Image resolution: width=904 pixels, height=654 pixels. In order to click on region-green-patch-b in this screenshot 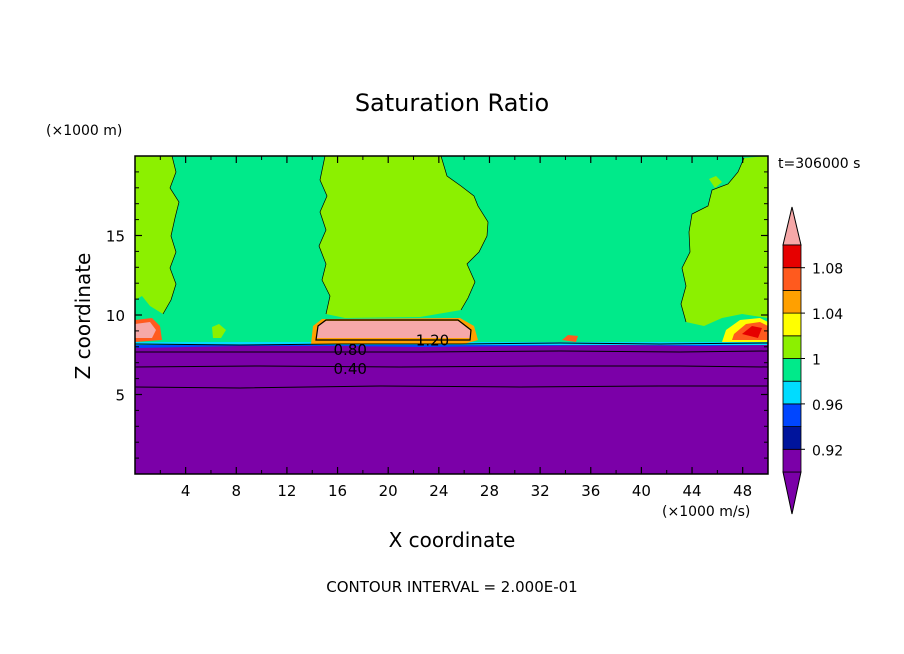, I will do `click(715, 182)`.